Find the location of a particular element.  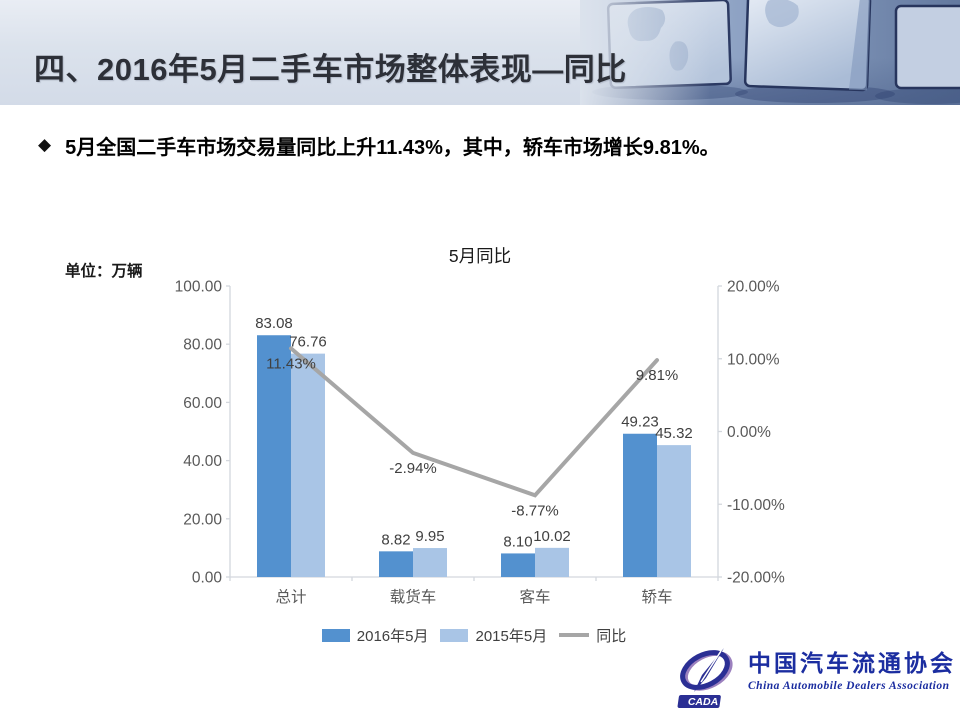

y-axis-left-label: 80.00 is located at coordinates (202, 345).